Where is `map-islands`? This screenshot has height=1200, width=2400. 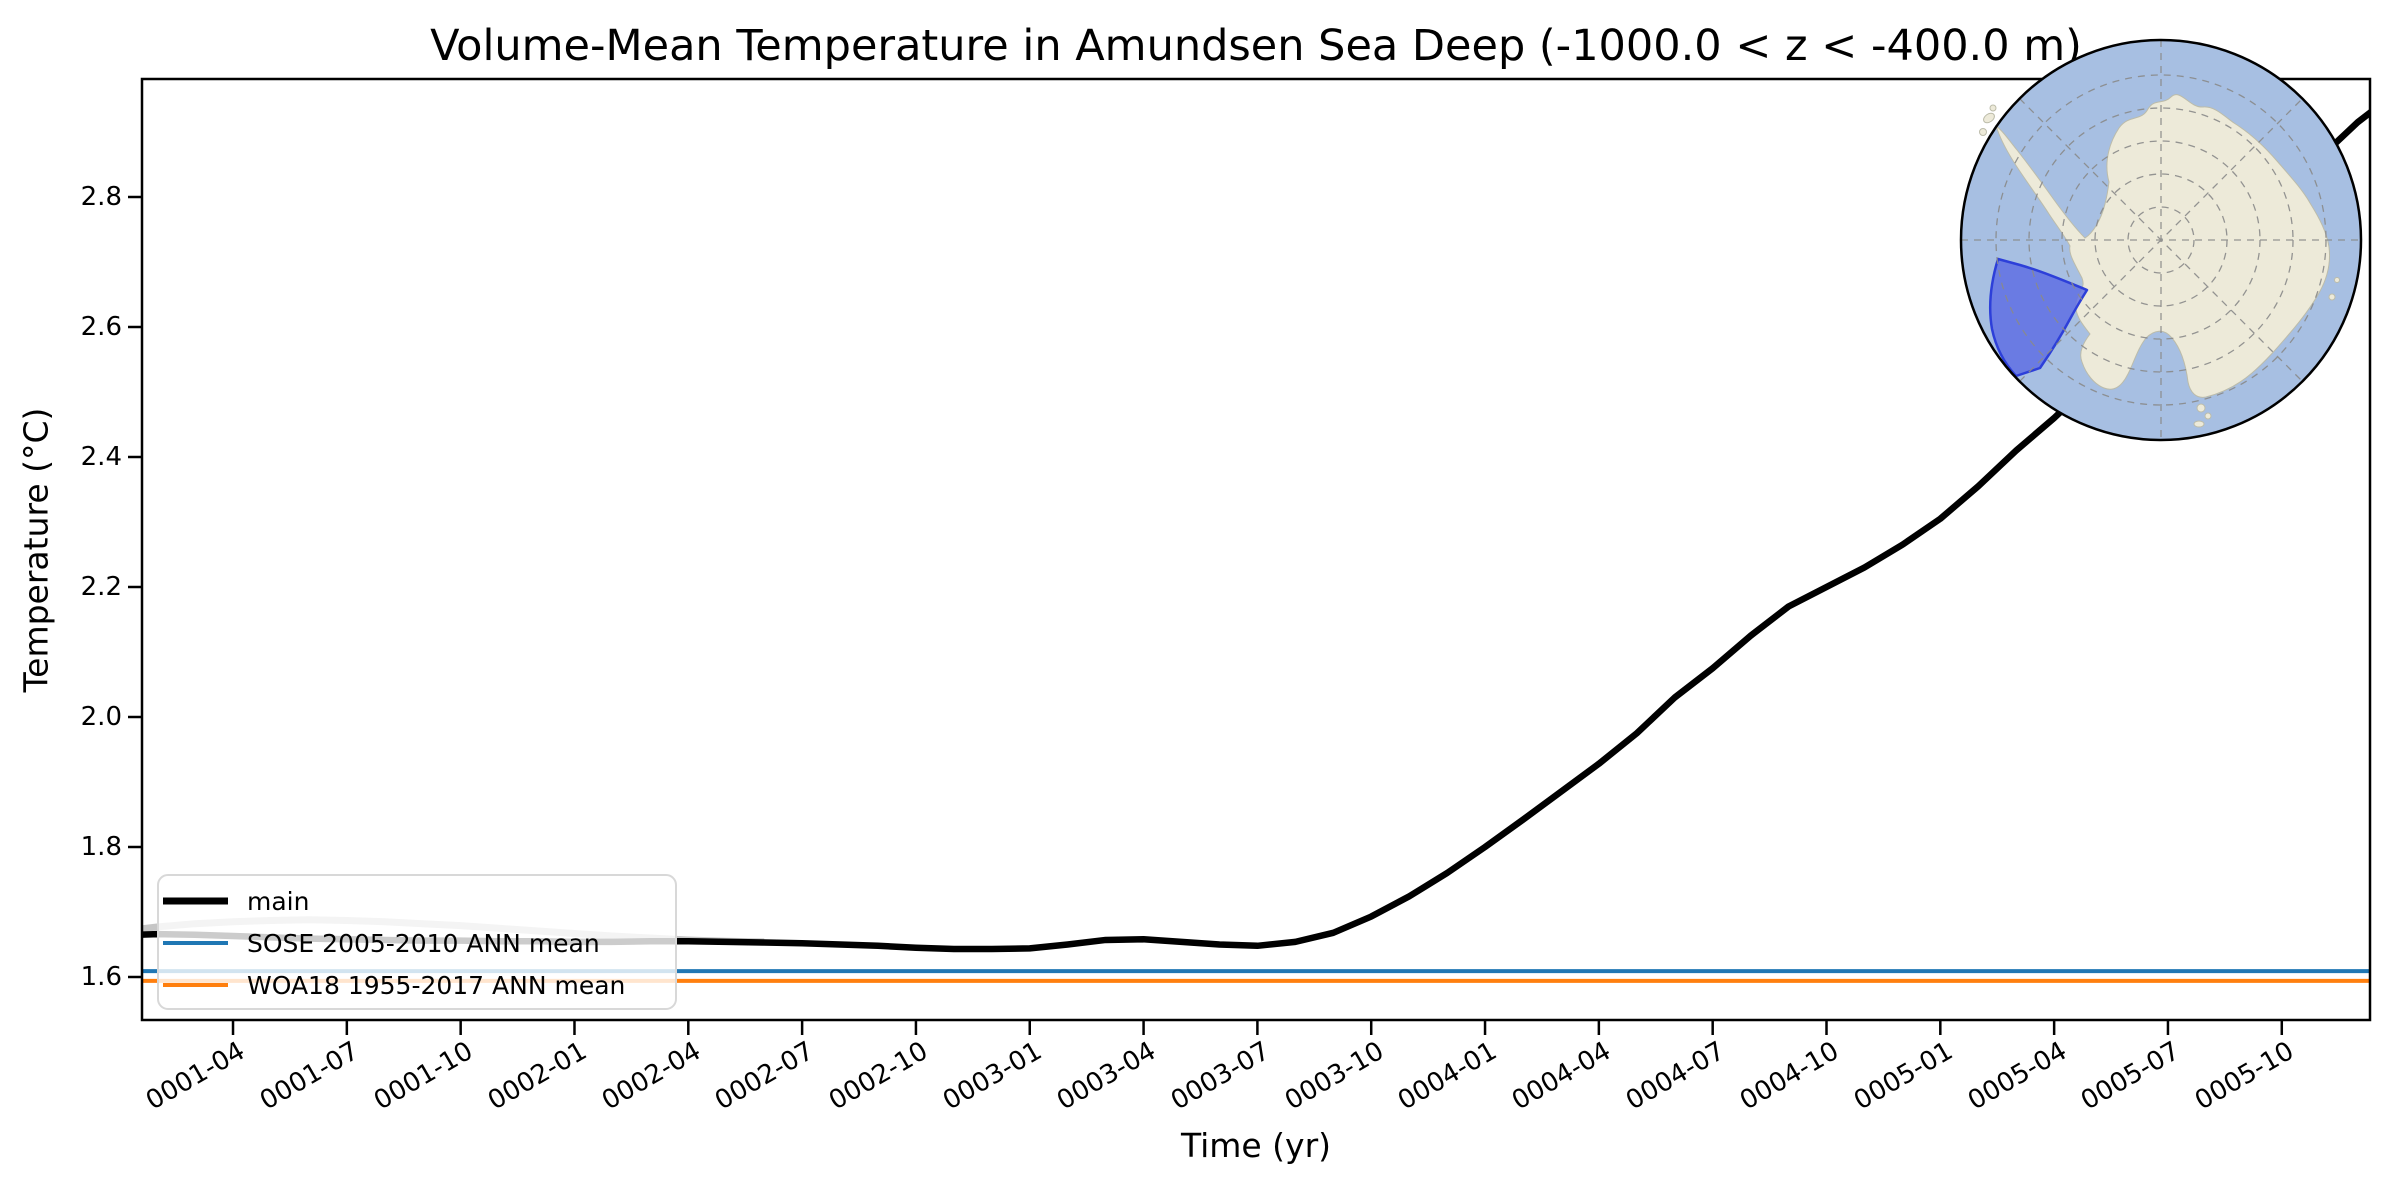 map-islands is located at coordinates (2159, 266).